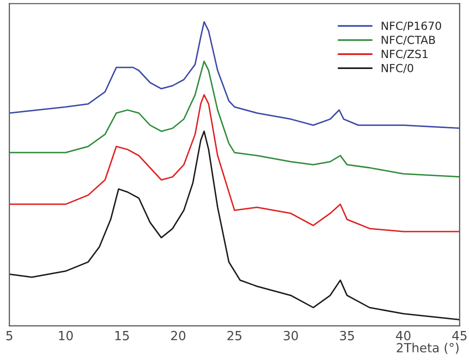  What do you see at coordinates (347, 335) in the screenshot?
I see `x-tick-label: 35` at bounding box center [347, 335].